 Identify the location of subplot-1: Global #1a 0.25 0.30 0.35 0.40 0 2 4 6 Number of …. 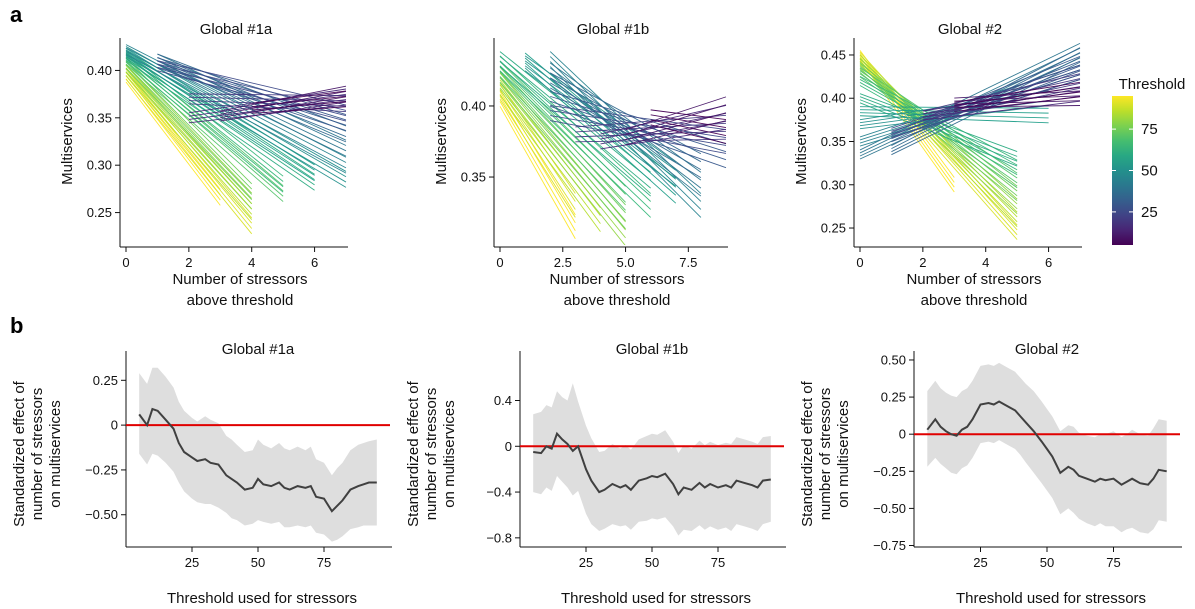
(203, 165).